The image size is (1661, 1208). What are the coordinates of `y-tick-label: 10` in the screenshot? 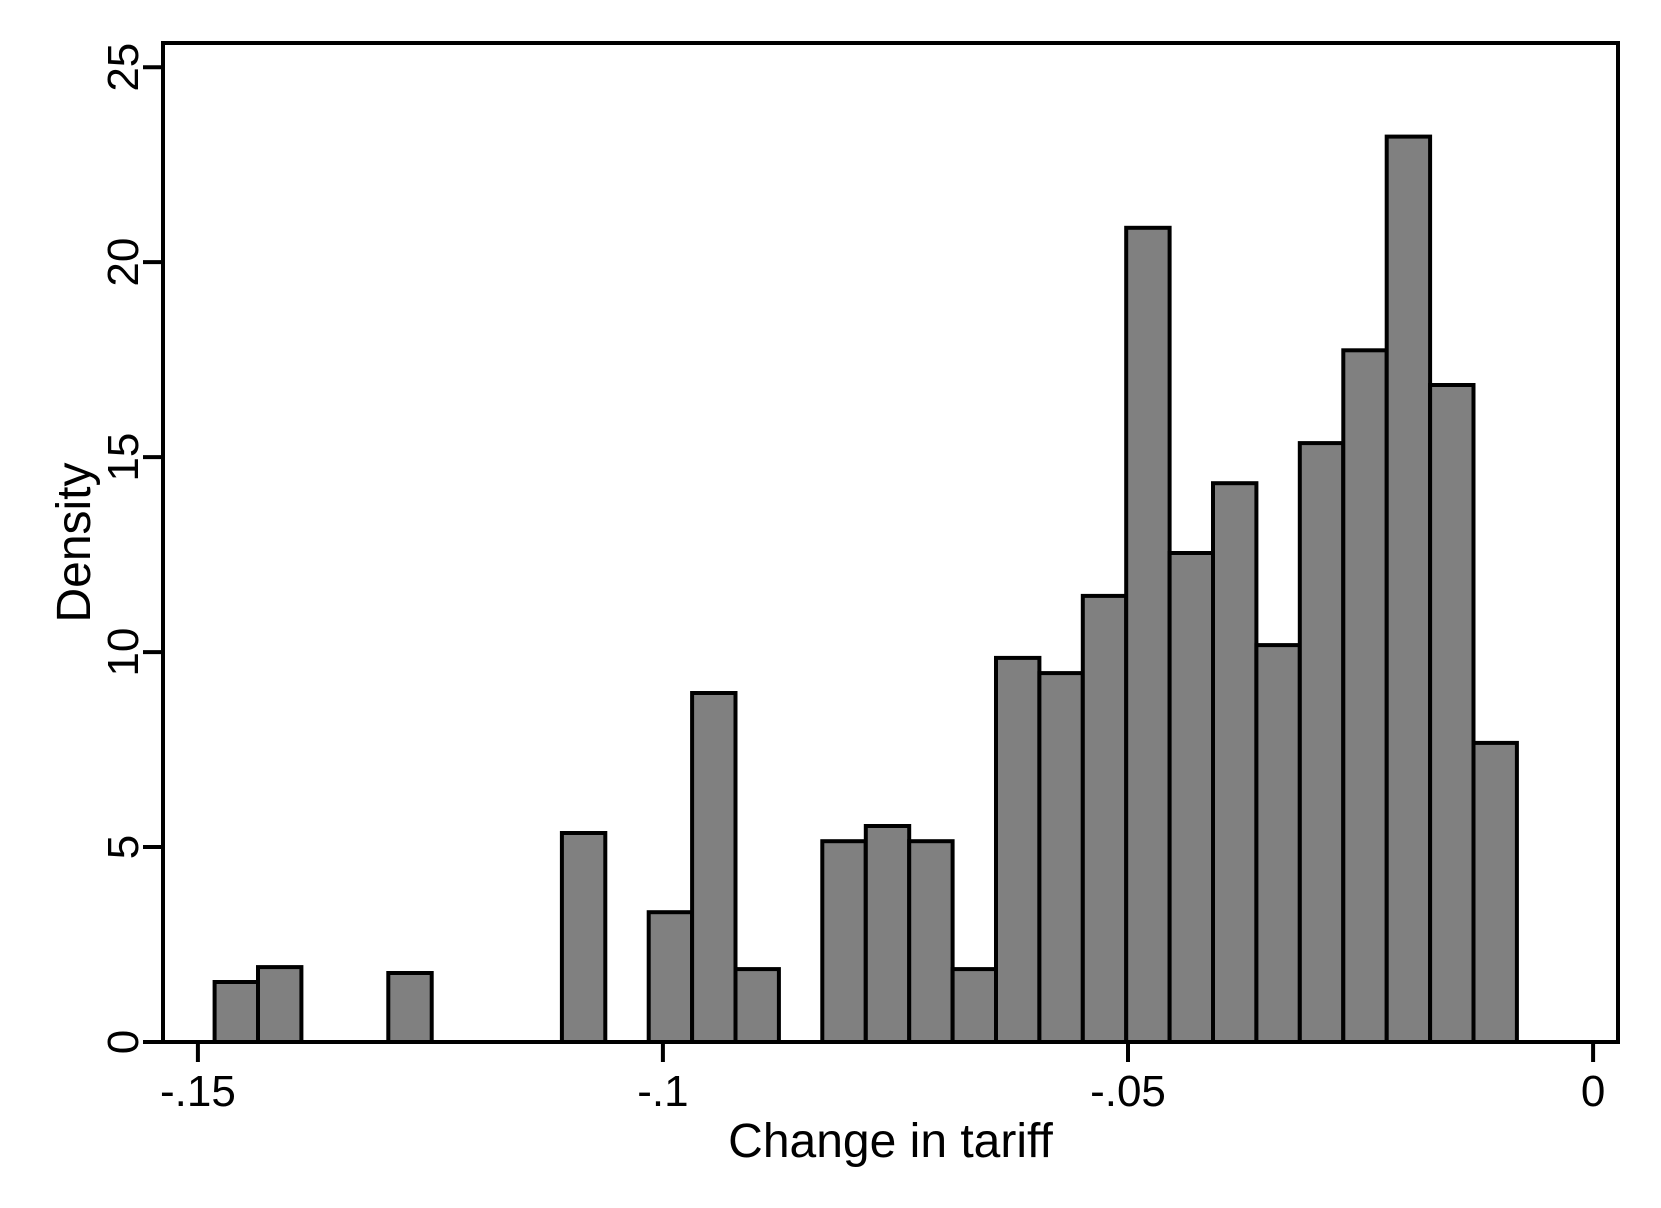 It's located at (123, 652).